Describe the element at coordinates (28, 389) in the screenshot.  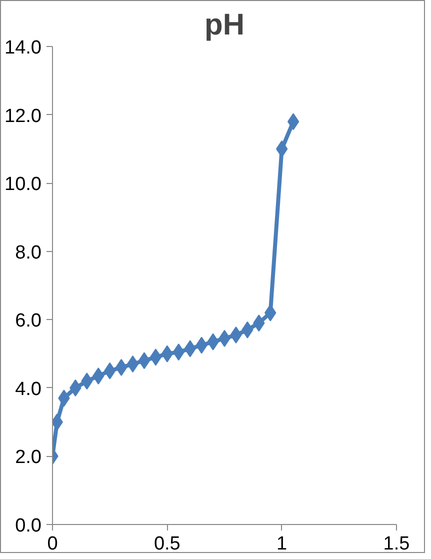
I see `y-tick-label: 4.0` at that location.